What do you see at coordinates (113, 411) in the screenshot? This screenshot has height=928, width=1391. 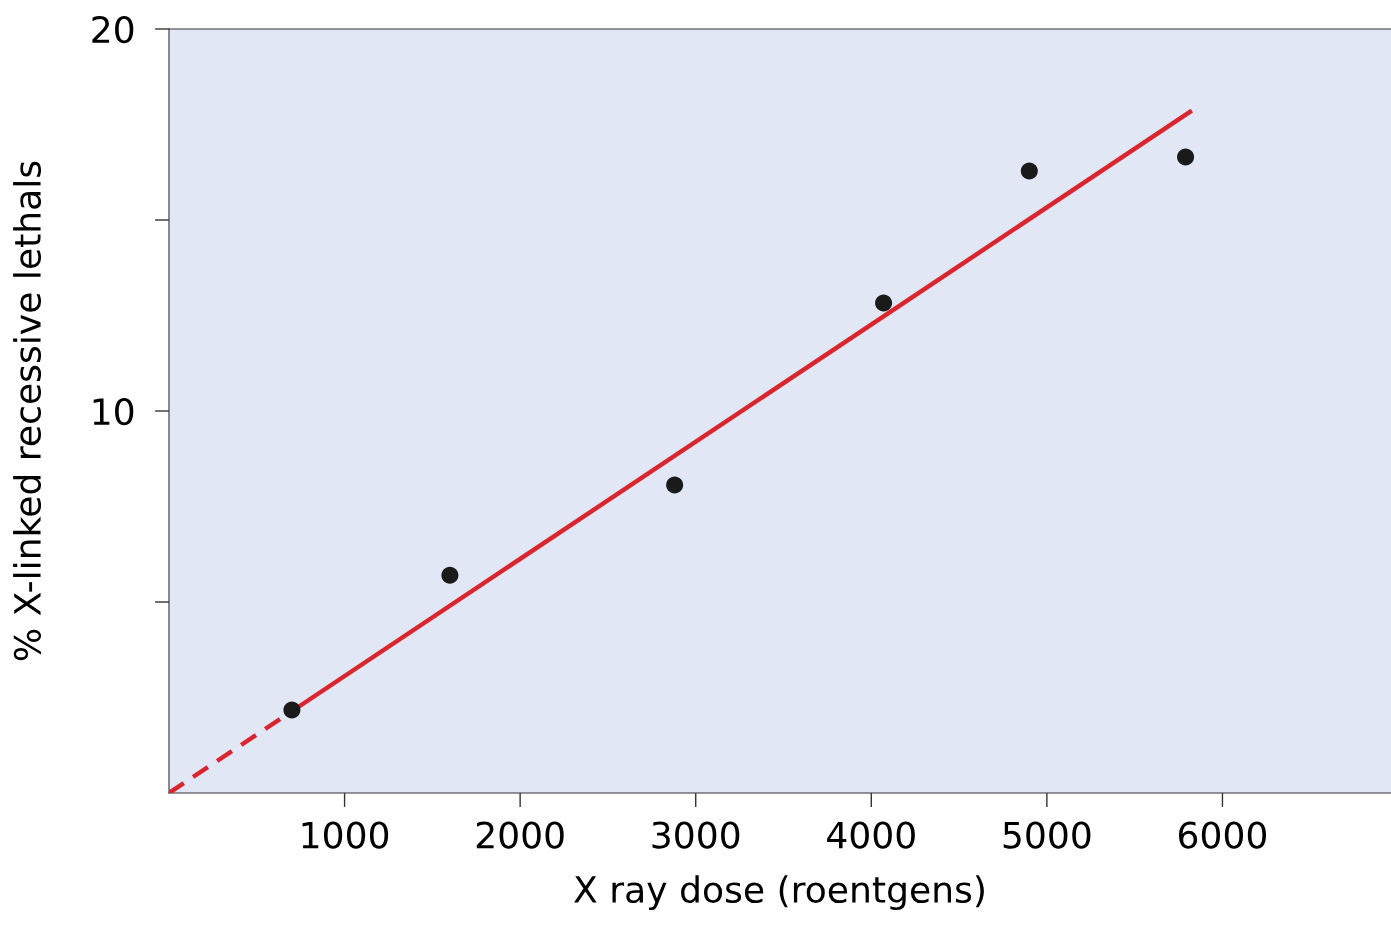 I see `y-tick-label: 10` at bounding box center [113, 411].